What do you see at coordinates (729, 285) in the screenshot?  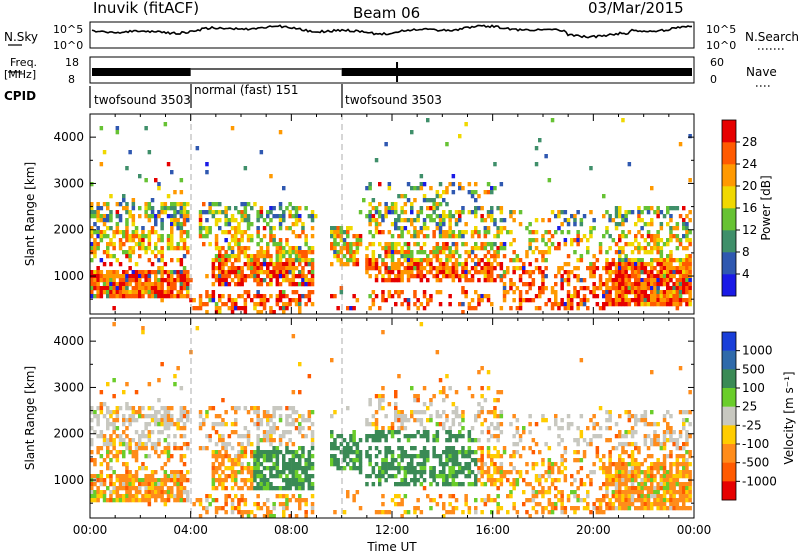 I see `power-colorbar-swatch` at bounding box center [729, 285].